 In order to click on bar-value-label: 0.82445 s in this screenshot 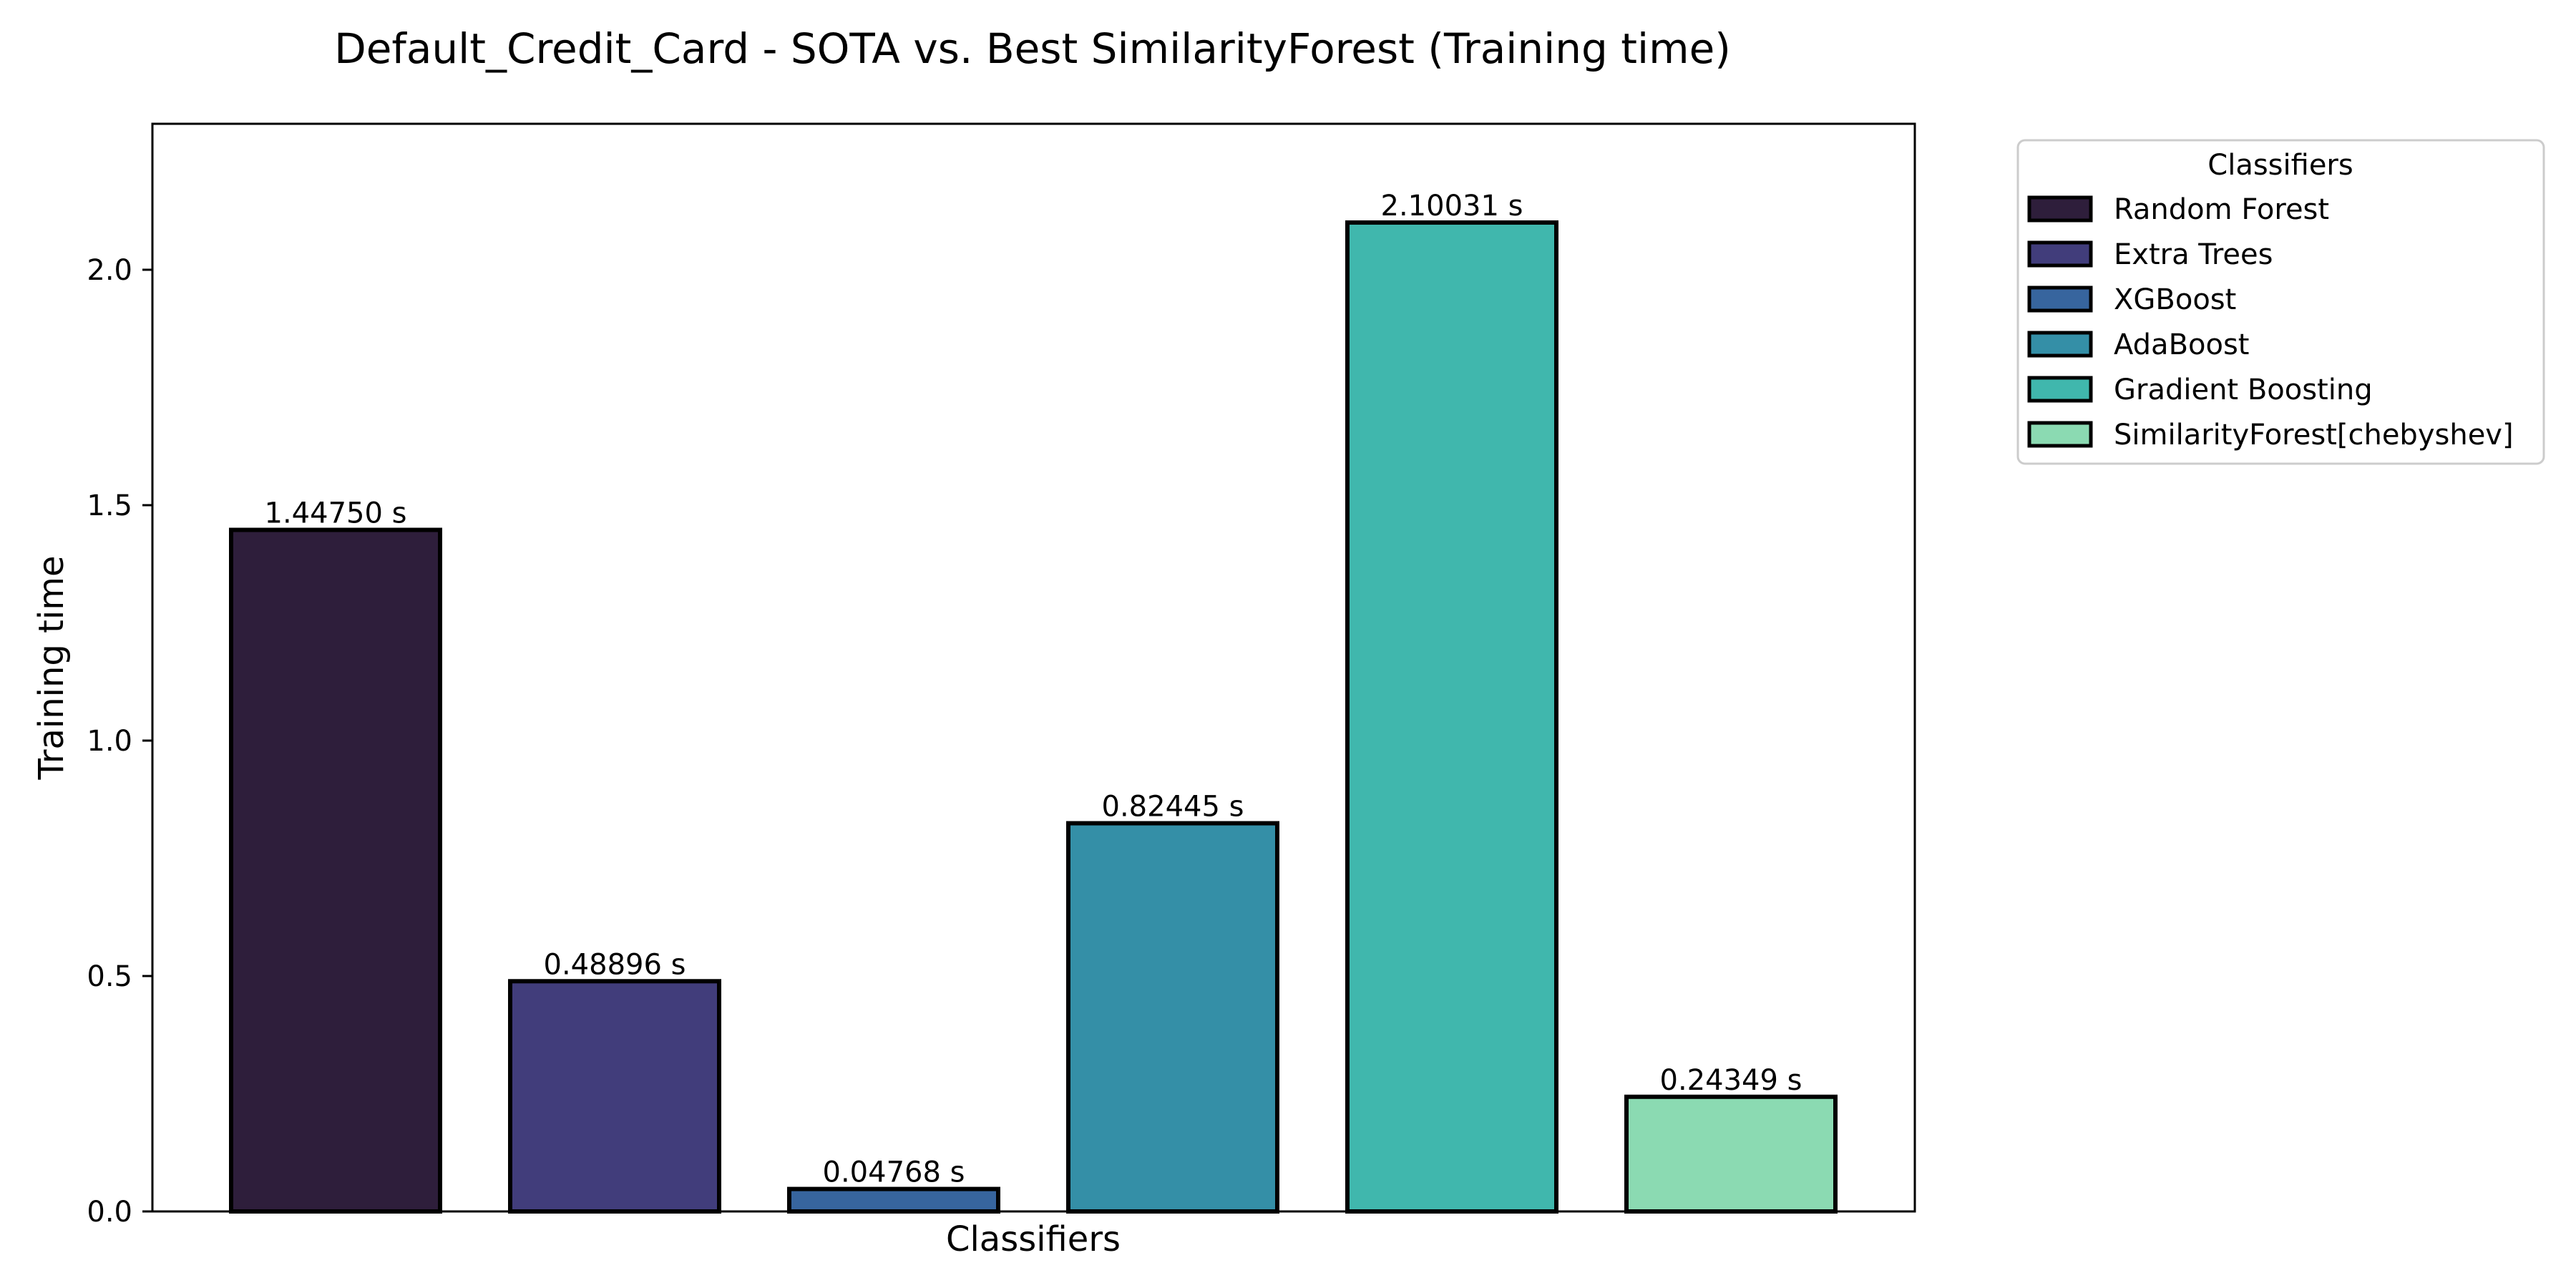, I will do `click(1173, 807)`.